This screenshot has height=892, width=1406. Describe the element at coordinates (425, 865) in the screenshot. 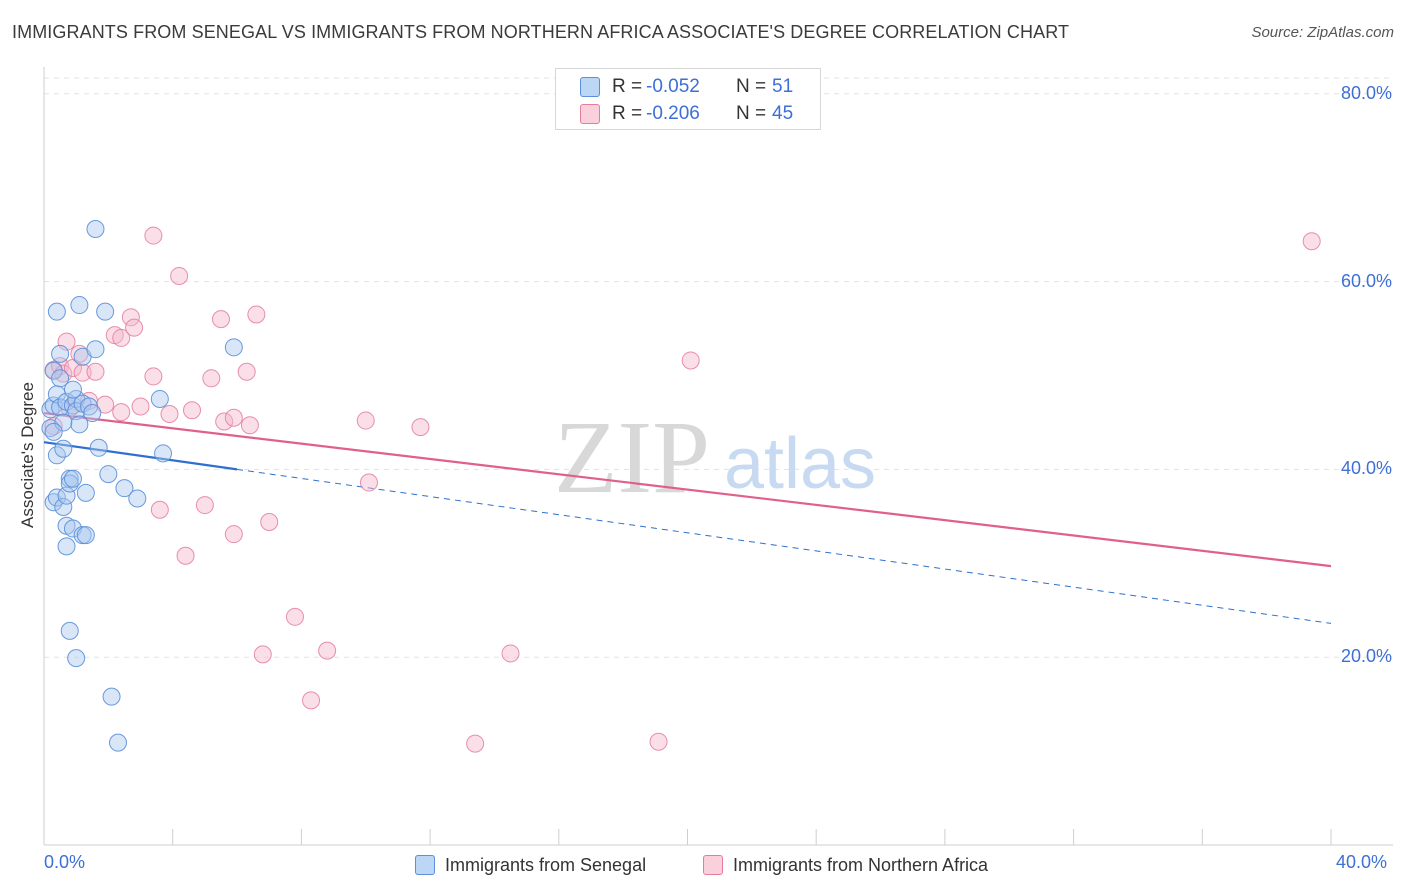

I see `bottom-legend-swatch-senegal` at that location.